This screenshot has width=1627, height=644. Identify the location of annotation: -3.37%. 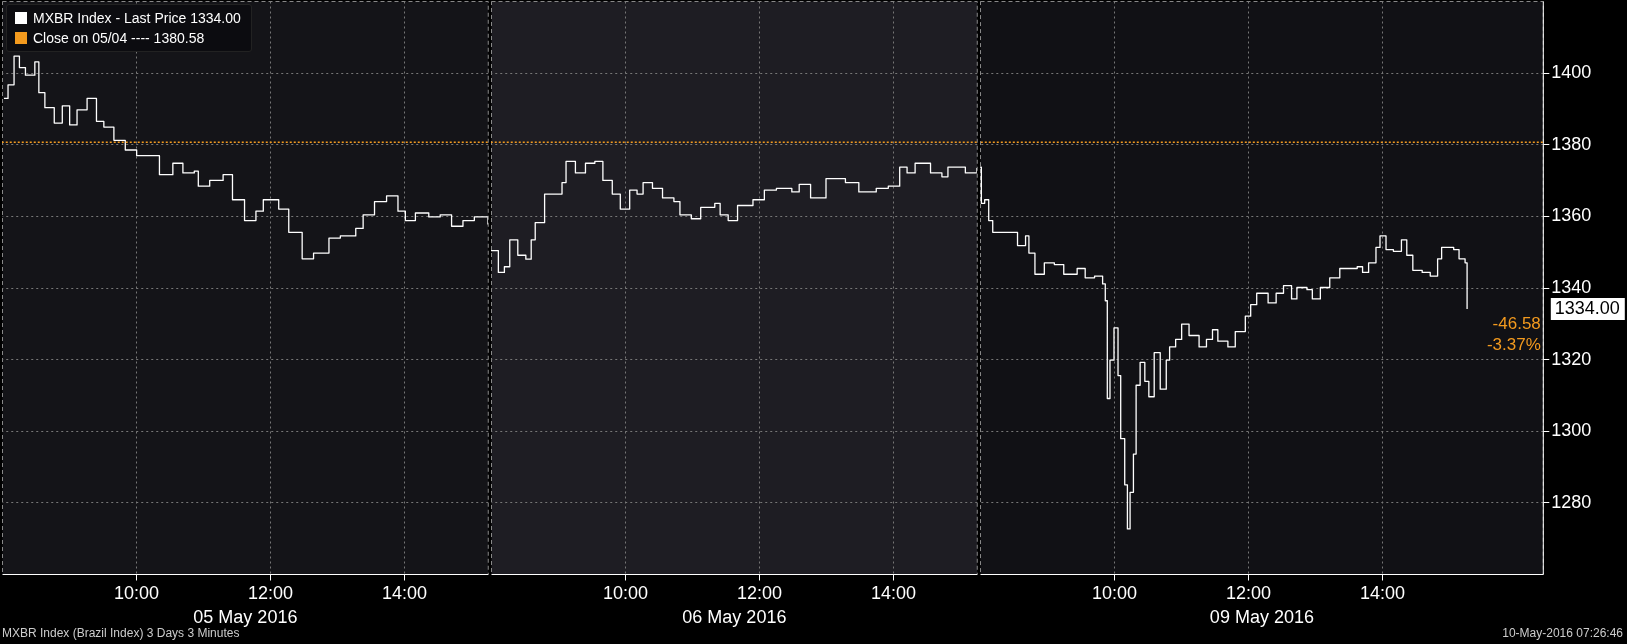
(1513, 344).